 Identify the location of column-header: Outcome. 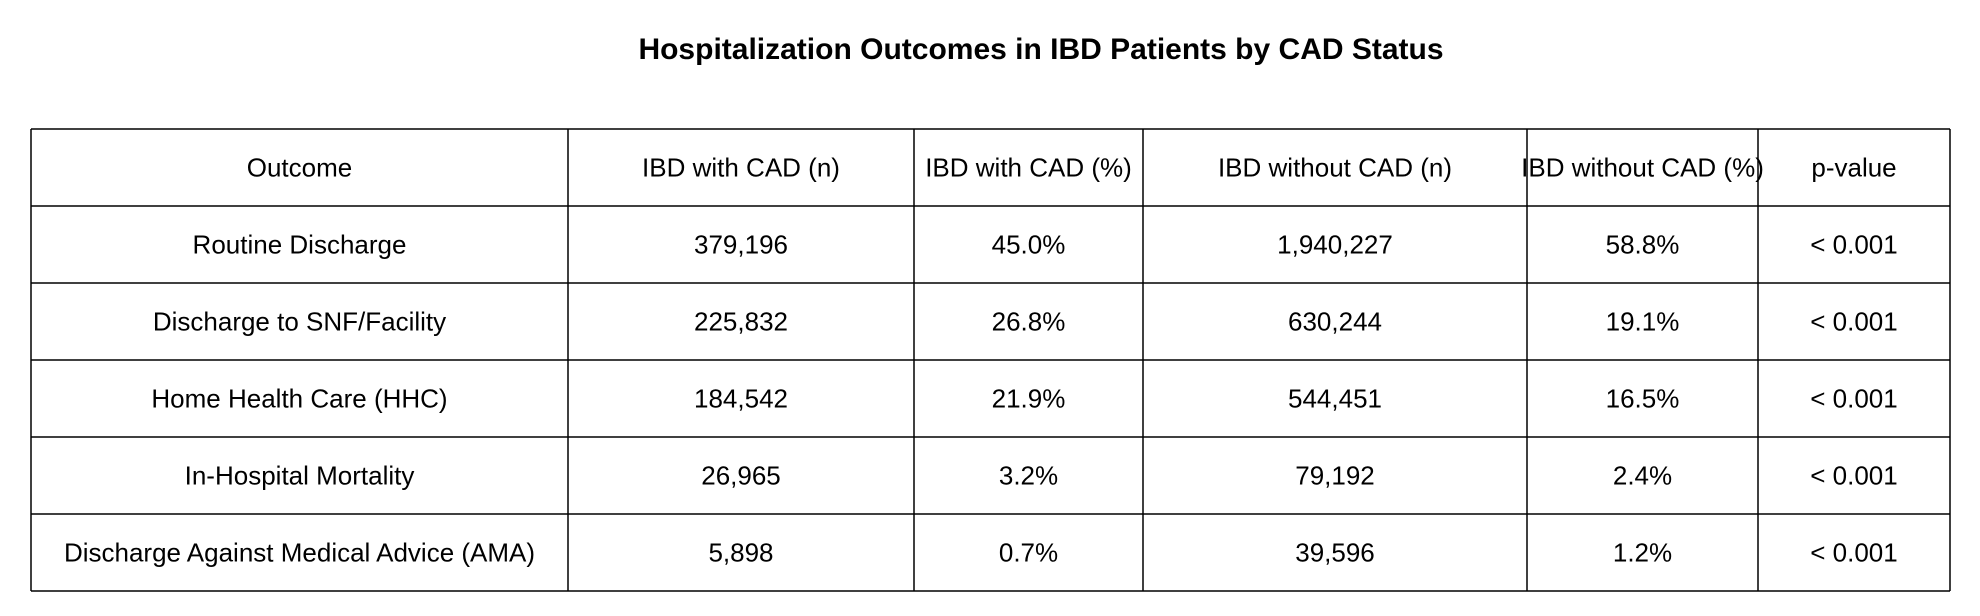
(300, 168).